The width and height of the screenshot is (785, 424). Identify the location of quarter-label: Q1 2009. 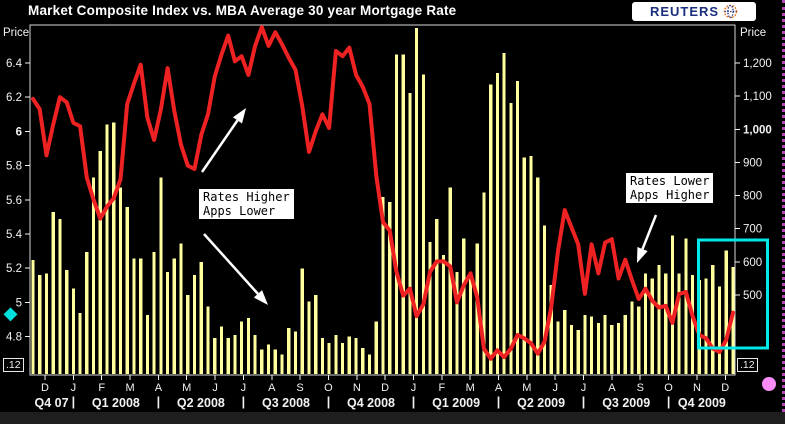
(456, 403).